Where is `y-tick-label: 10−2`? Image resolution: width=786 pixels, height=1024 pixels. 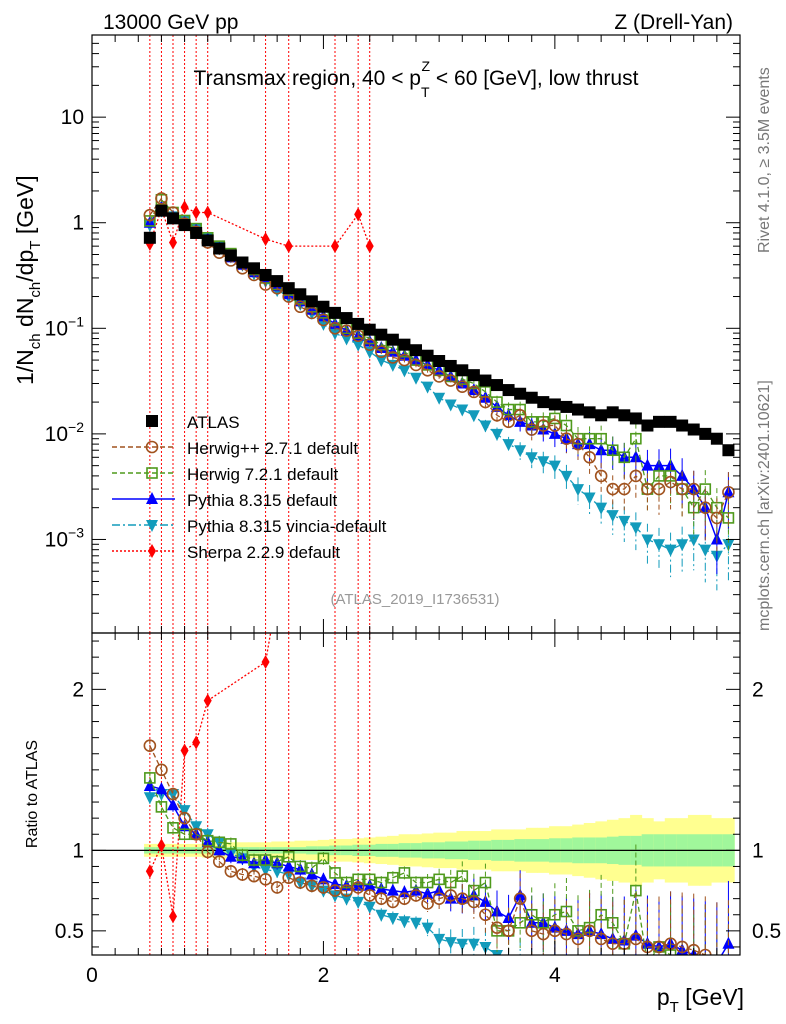
y-tick-label: 10−2 is located at coordinates (65, 432).